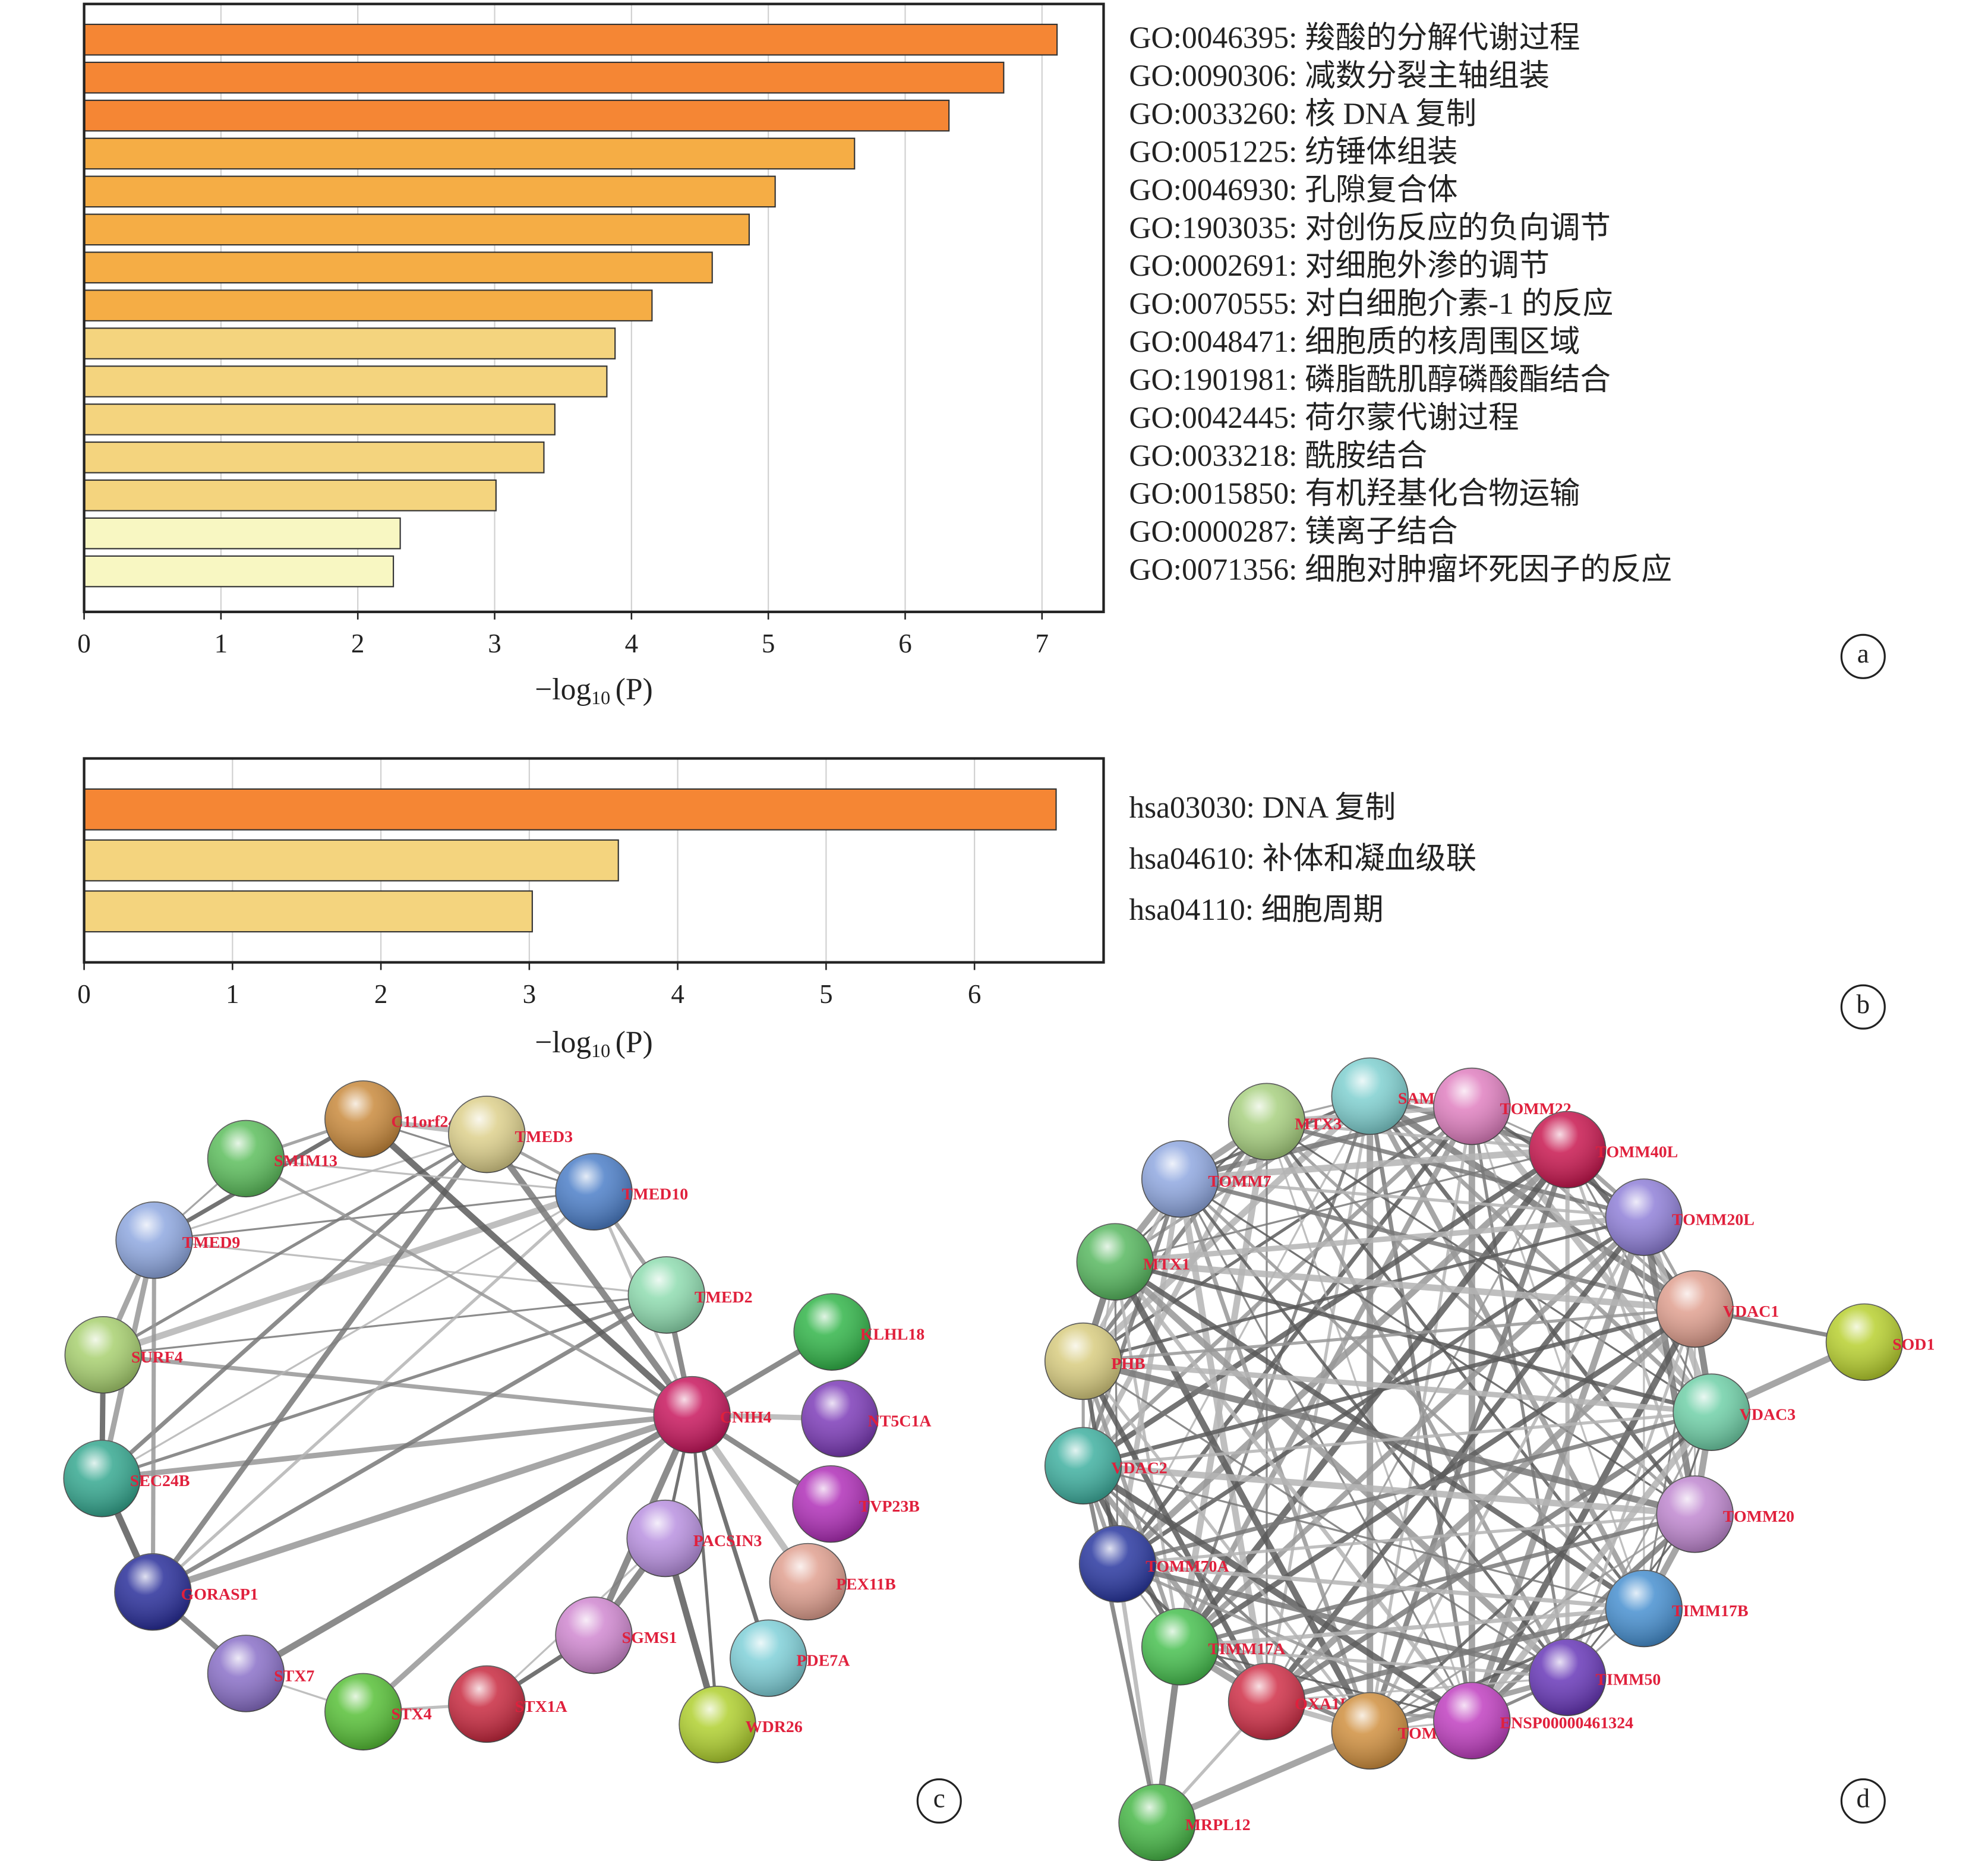  What do you see at coordinates (211, 1243) in the screenshot?
I see `node-label: TMED9` at bounding box center [211, 1243].